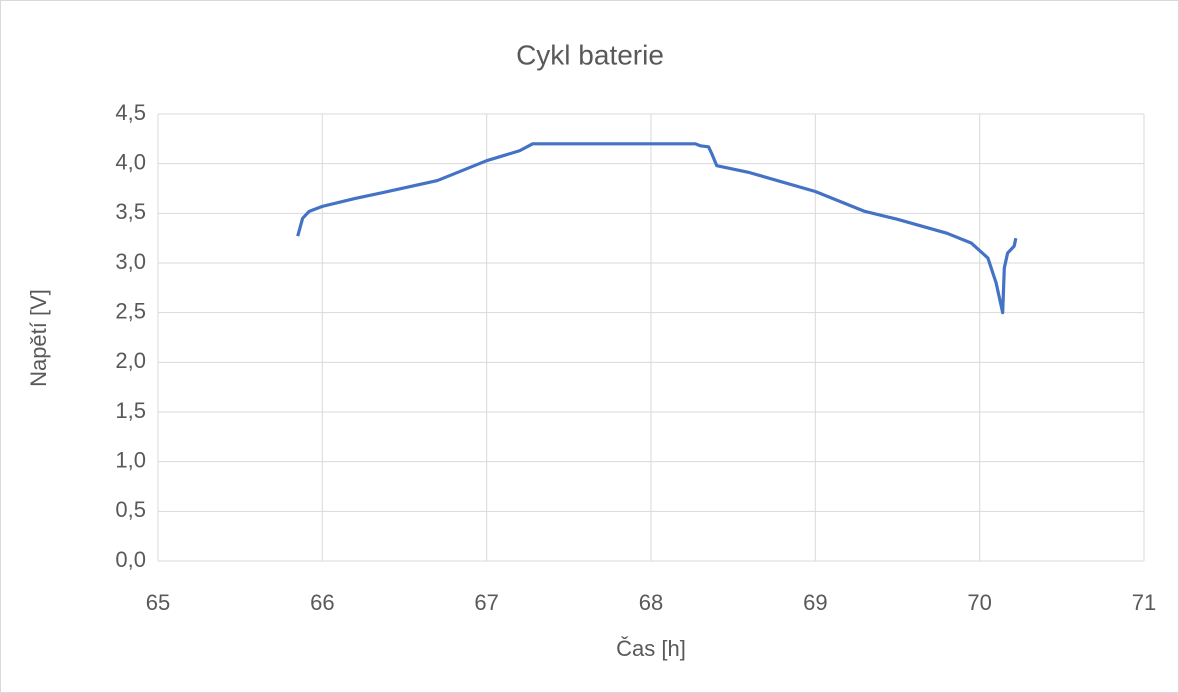 The height and width of the screenshot is (693, 1179). What do you see at coordinates (38, 338) in the screenshot?
I see `y-axis-label: Napětí [V]` at bounding box center [38, 338].